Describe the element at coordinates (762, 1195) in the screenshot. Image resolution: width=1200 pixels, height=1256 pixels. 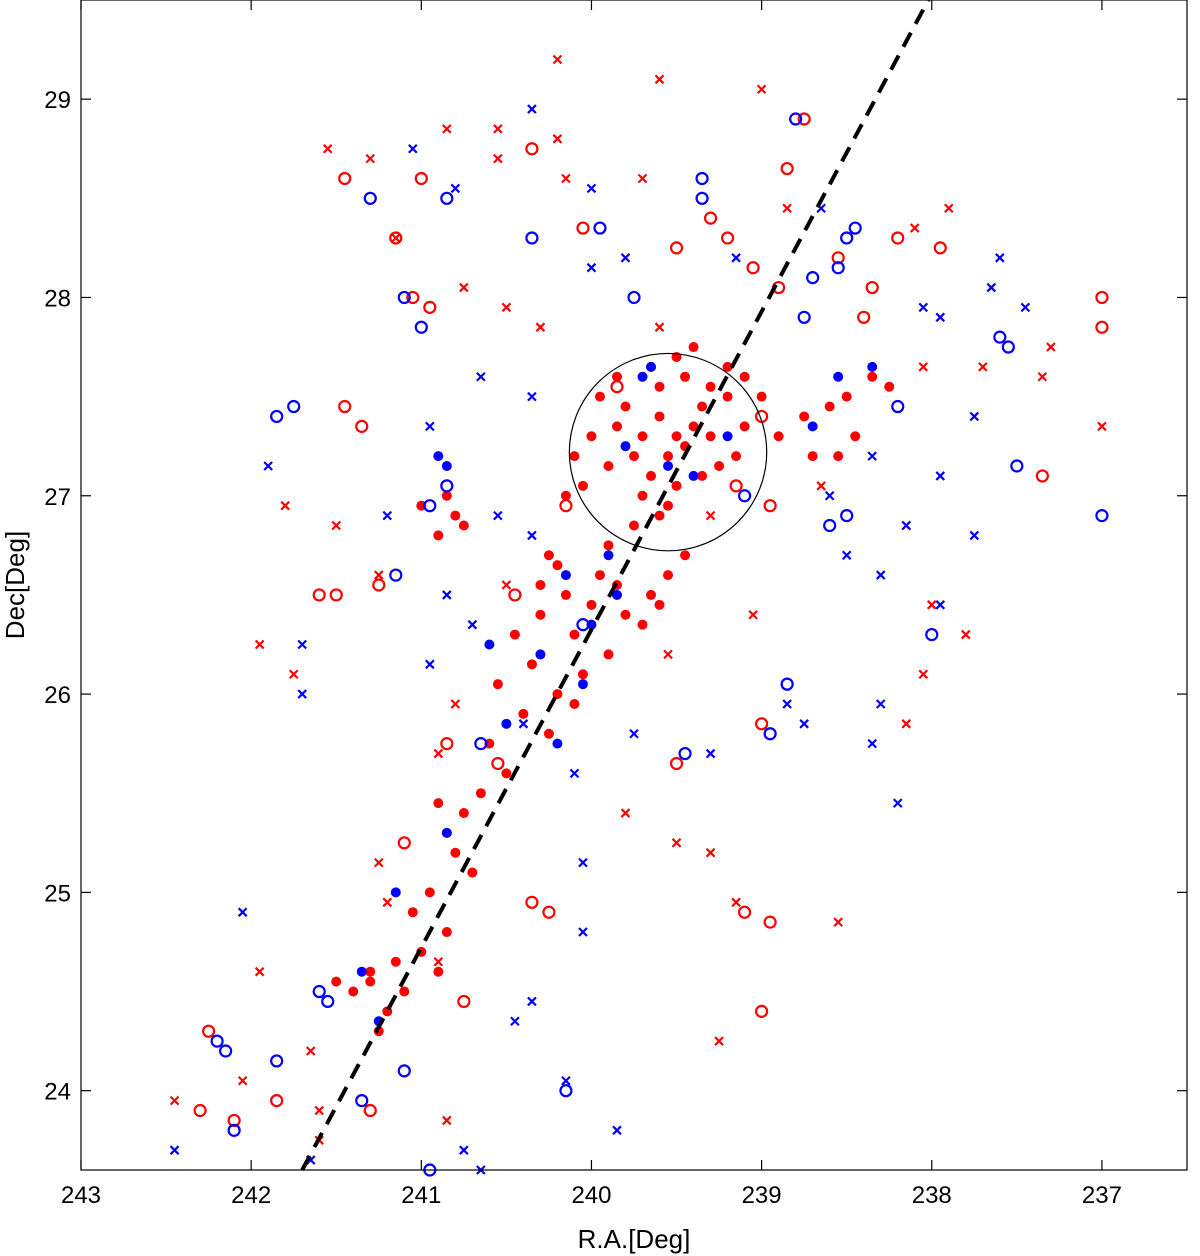
I see `x-tick-label: 239` at that location.